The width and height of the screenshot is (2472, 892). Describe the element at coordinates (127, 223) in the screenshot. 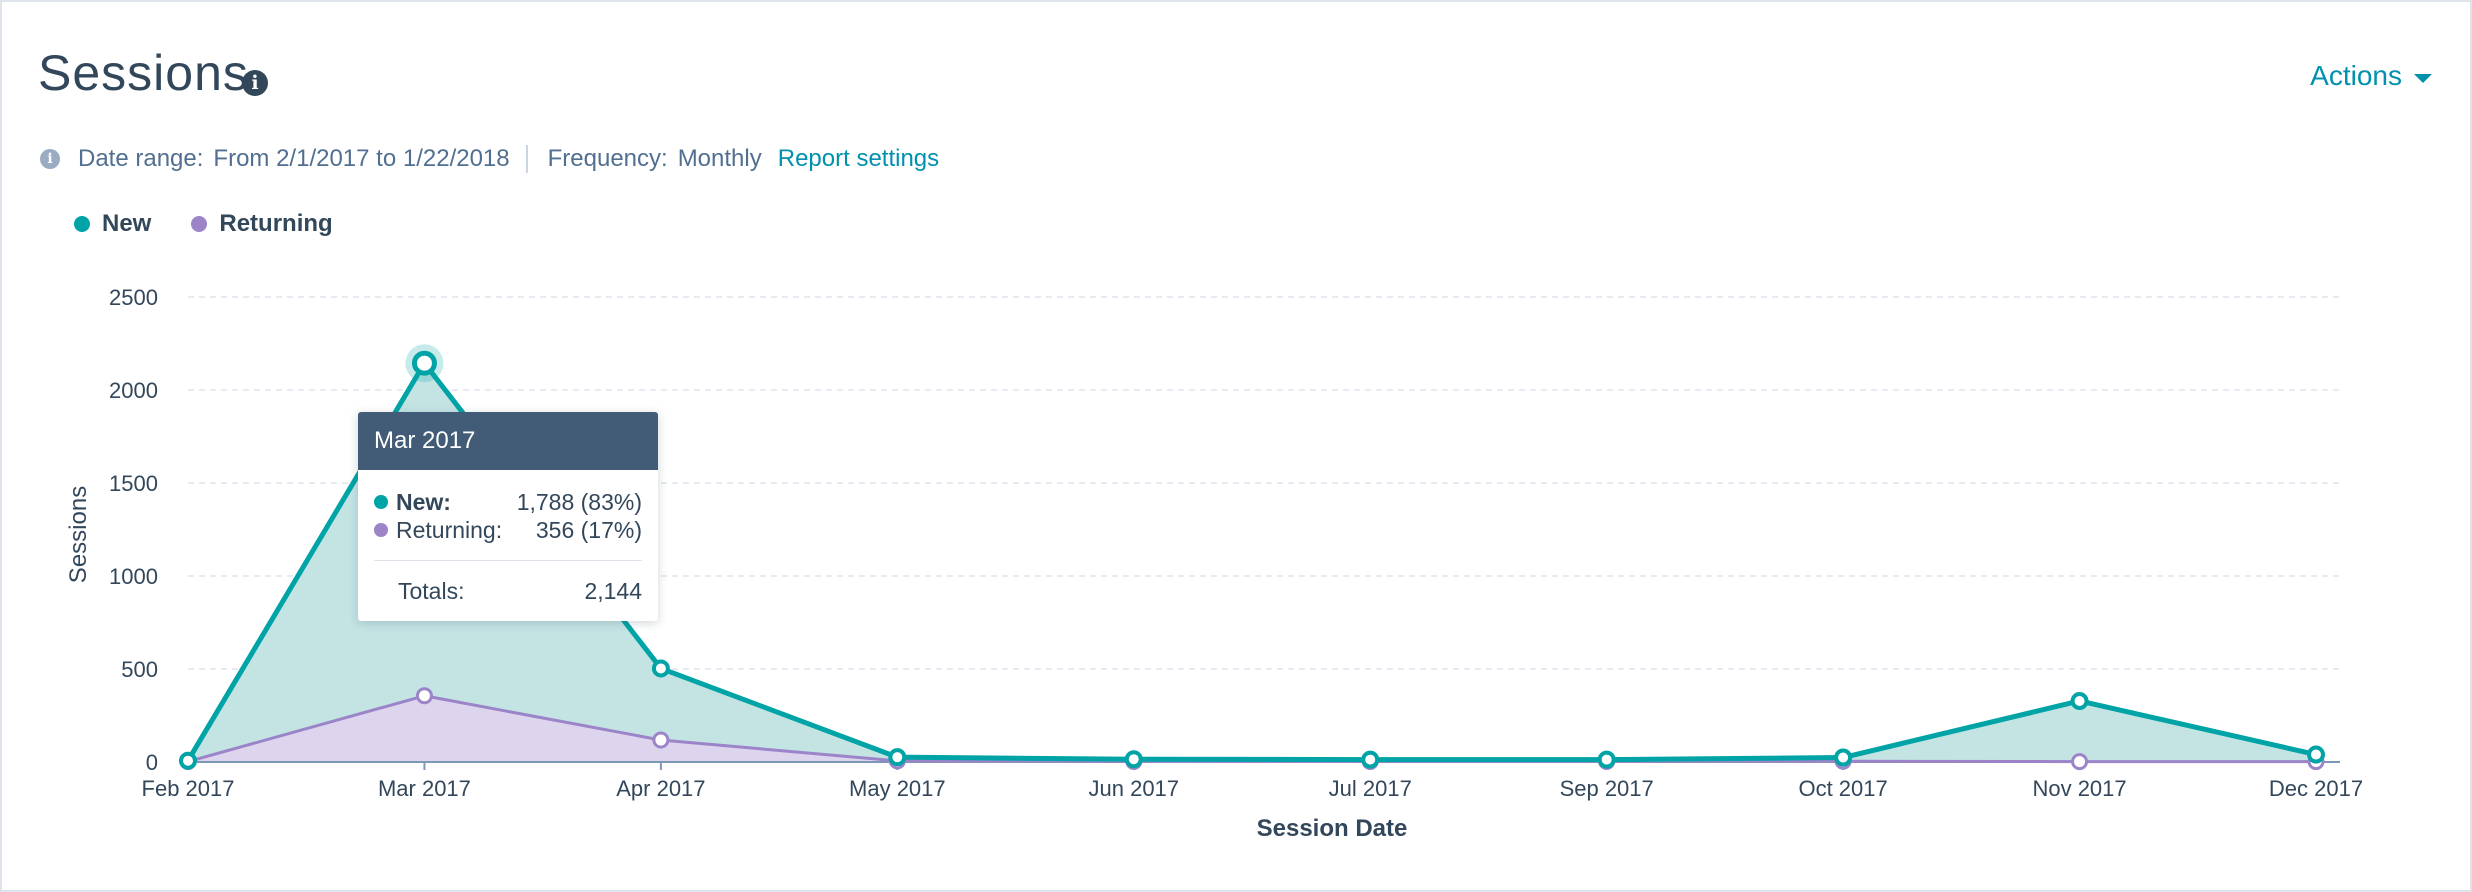

I see `legend-label-new: New` at that location.